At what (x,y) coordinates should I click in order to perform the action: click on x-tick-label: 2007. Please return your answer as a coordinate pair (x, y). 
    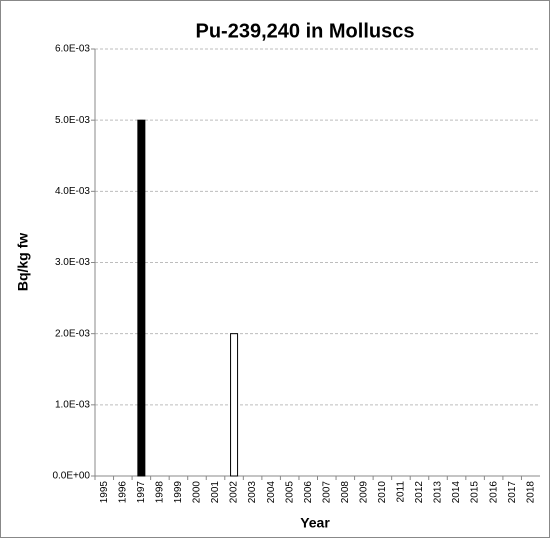
    Looking at the image, I should click on (326, 492).